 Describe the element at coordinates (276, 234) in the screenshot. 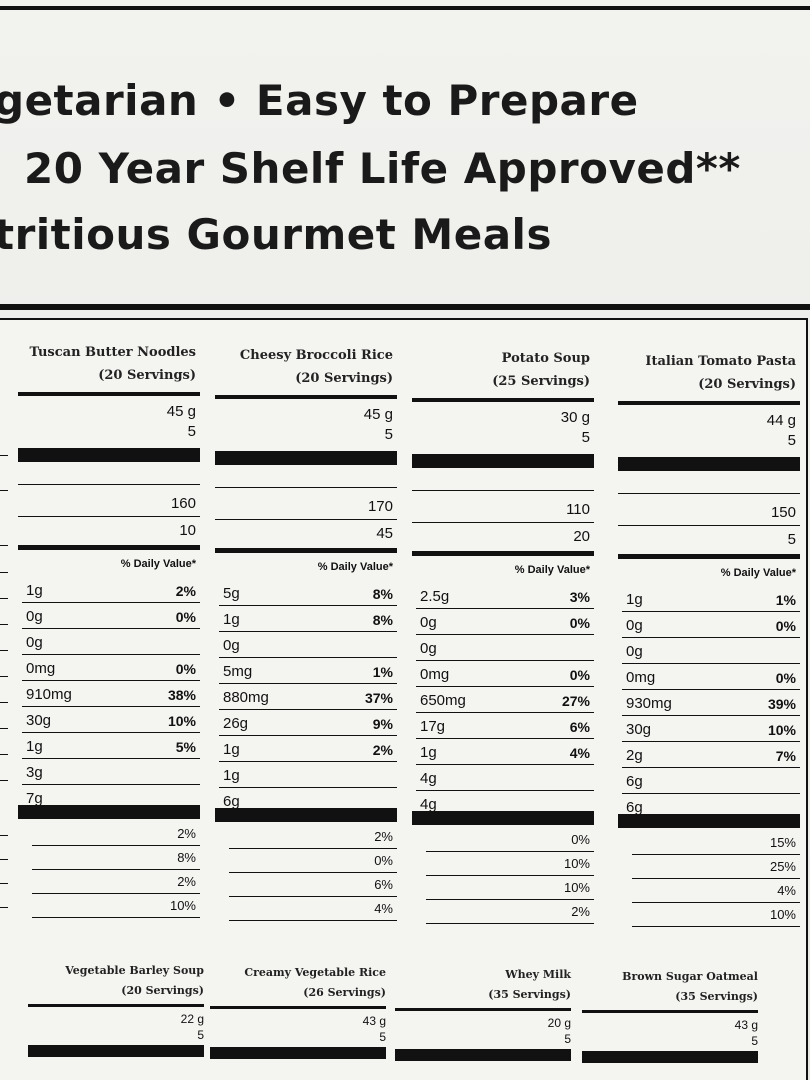

I see `header-line: tritious Gourmet Meals` at that location.